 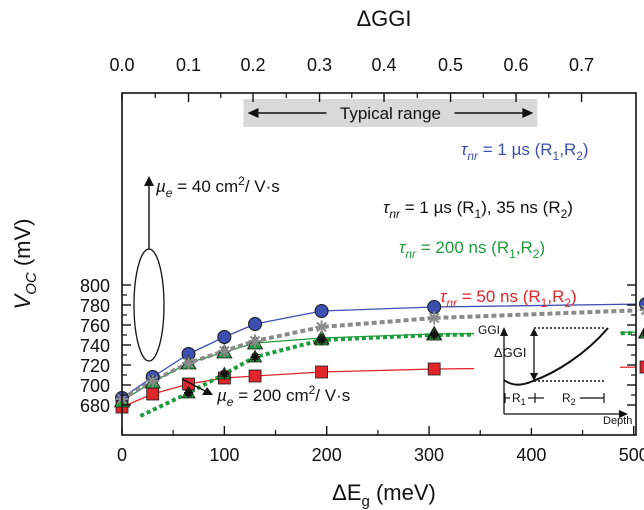 What do you see at coordinates (149, 181) in the screenshot?
I see `mu40-arrowhead` at bounding box center [149, 181].